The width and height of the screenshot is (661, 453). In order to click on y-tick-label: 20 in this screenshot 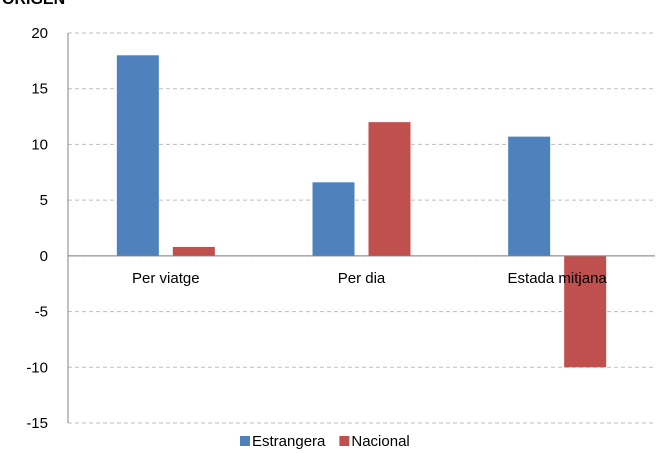, I will do `click(39, 33)`.